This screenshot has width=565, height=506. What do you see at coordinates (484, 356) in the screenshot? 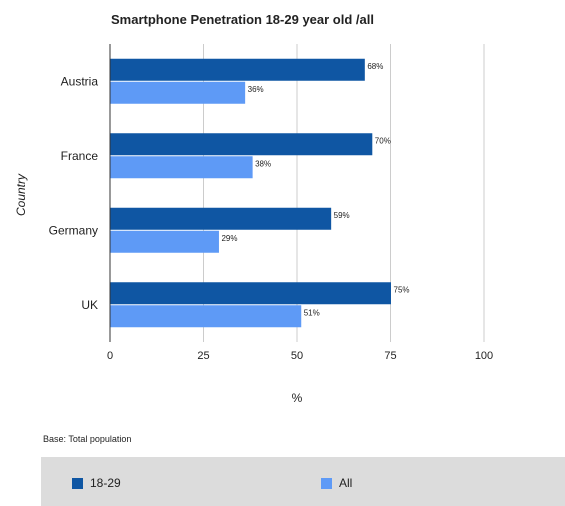
I see `x-tick-label: 100` at bounding box center [484, 356].